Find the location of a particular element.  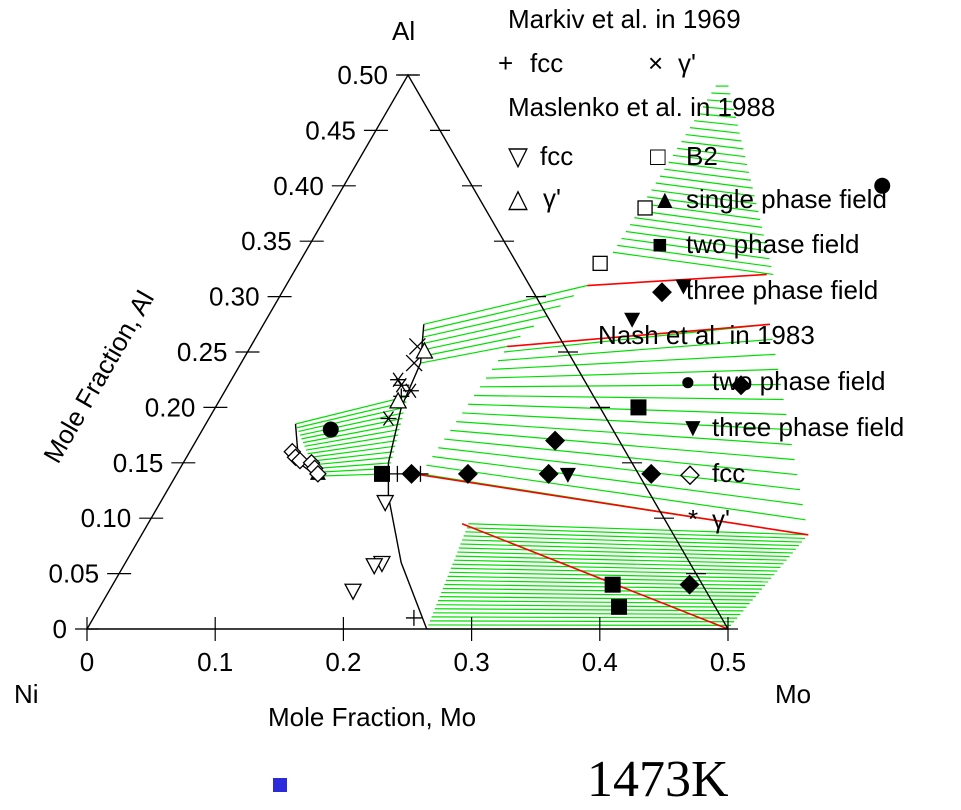

y-tick-label: 0.20 is located at coordinates (170, 407).